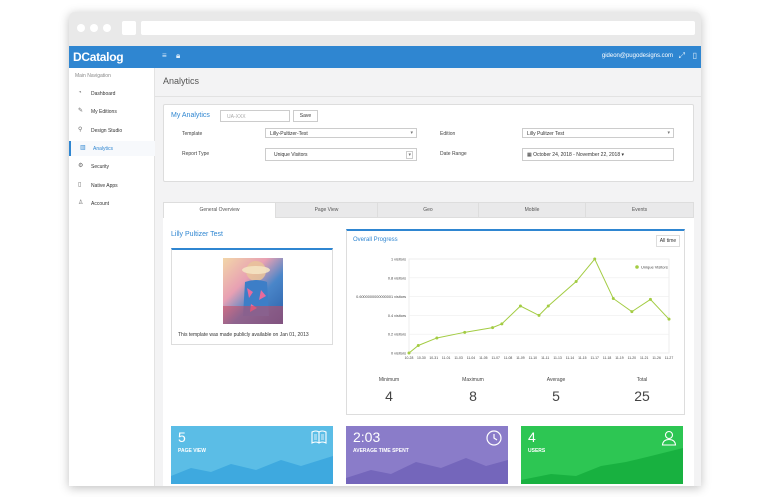  Describe the element at coordinates (409, 358) in the screenshot. I see `x-tick-label: 10-28` at that location.